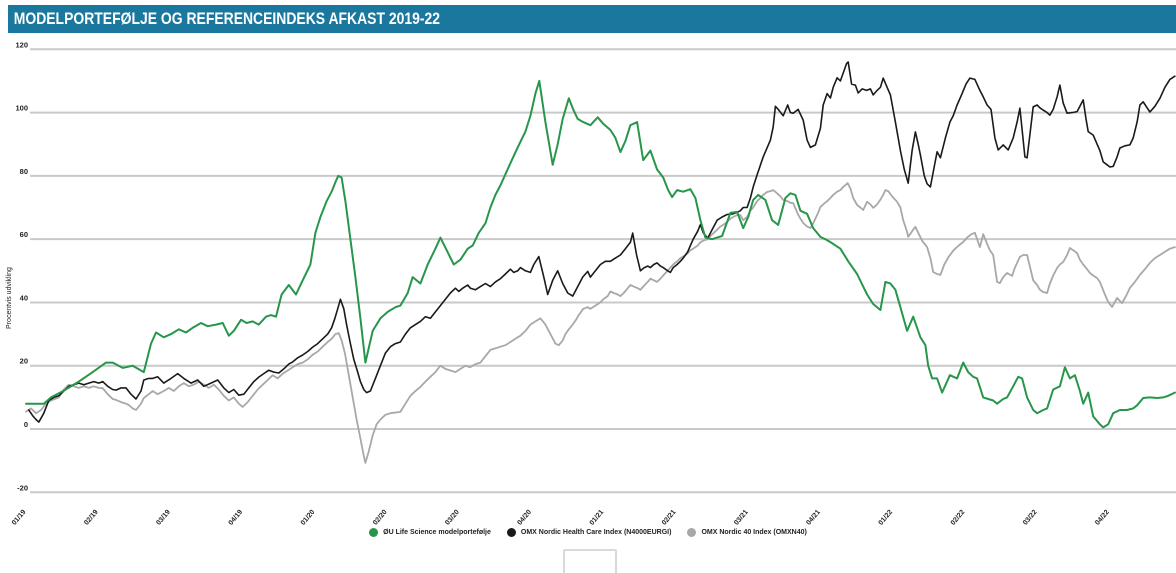  Describe the element at coordinates (958, 518) in the screenshot. I see `x-tick-label: 02/22` at that location.